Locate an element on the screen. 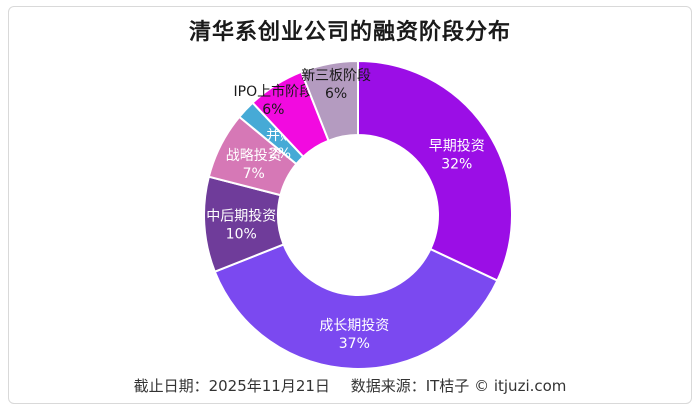  data-source: 数据来源：IT桔子 © itjuzi.com is located at coordinates (458, 386).